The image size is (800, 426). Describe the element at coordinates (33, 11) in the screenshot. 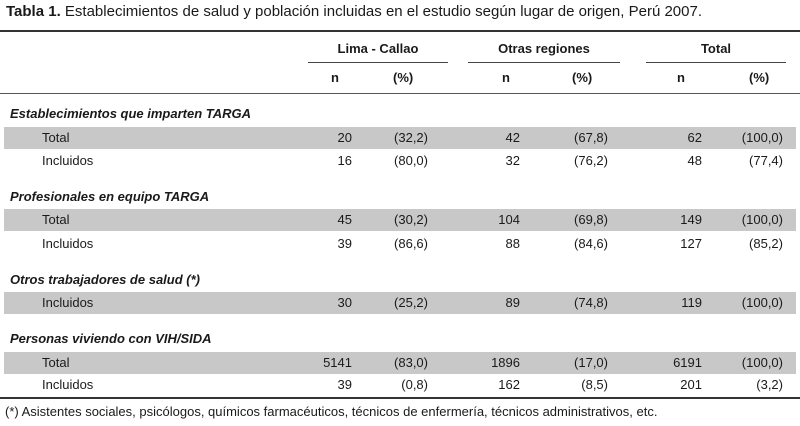

I see `caption-label: Tabla 1.` at that location.